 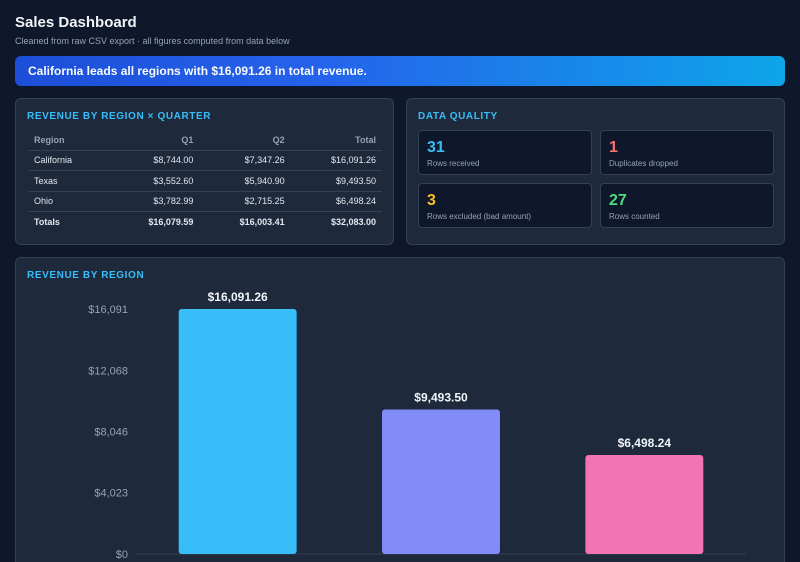 I want to click on table-header-row: Region Q1 Q2 Total, so click(x=205, y=140).